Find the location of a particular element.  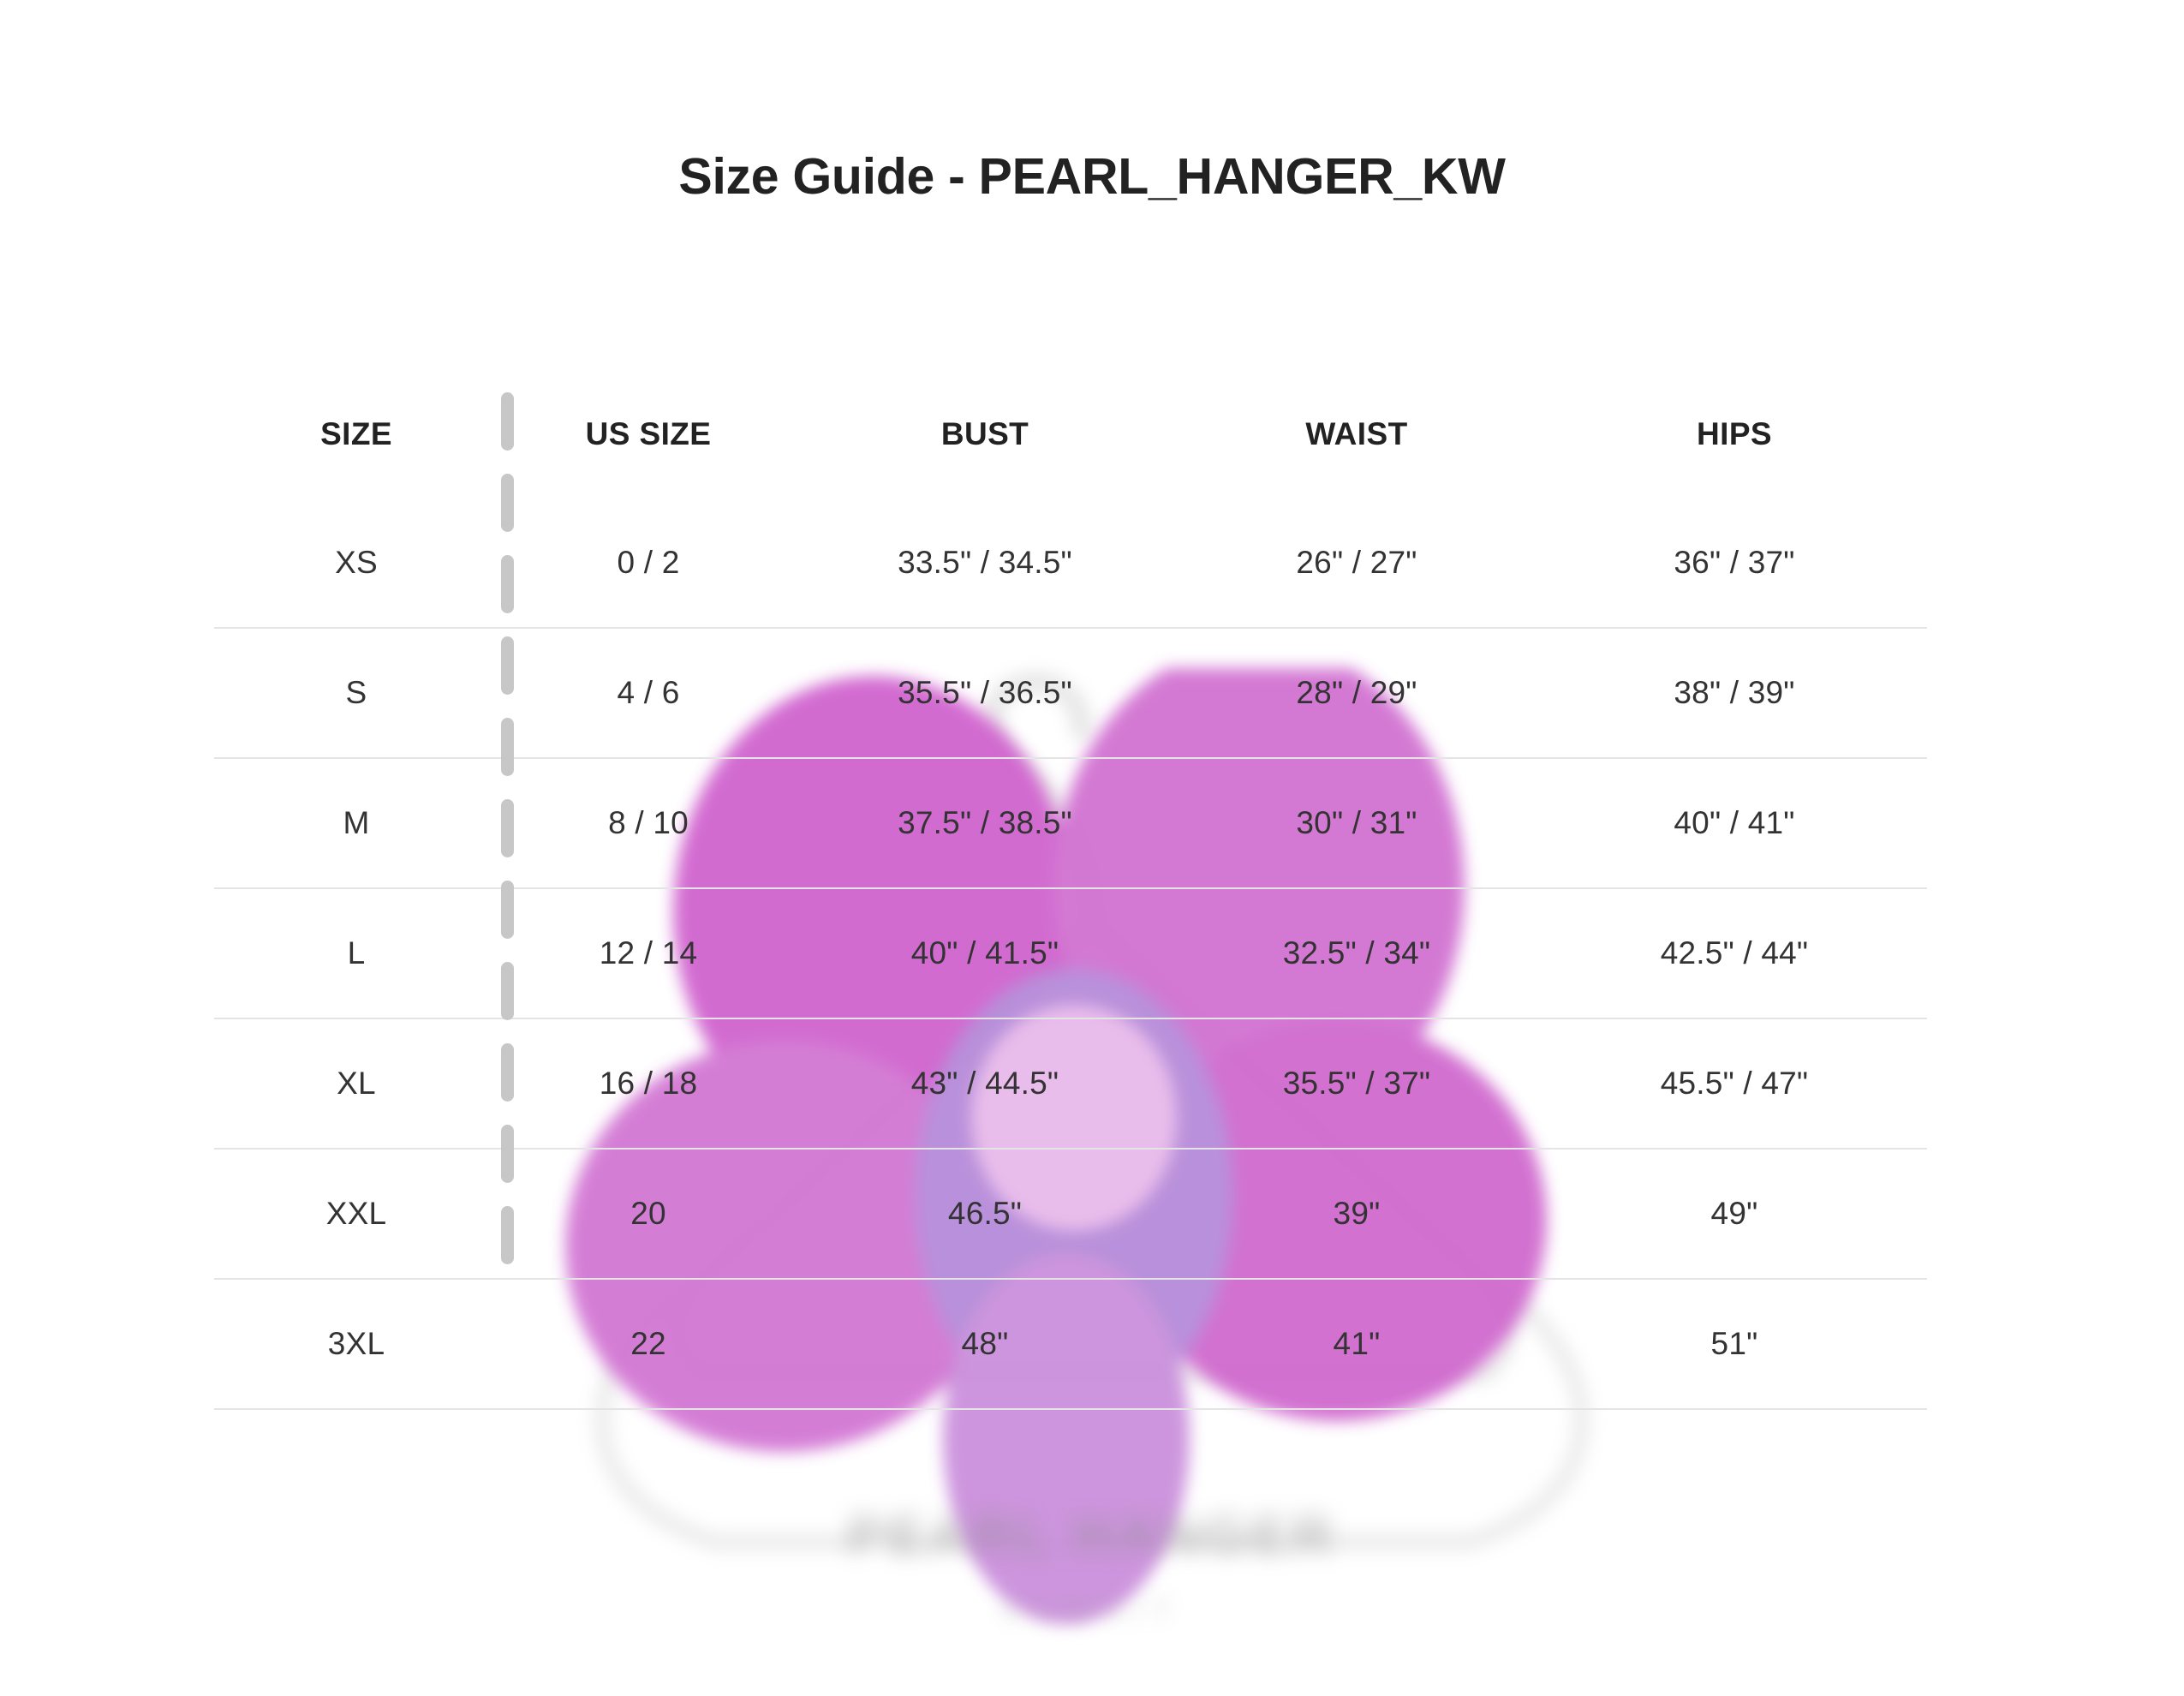

cell-size: XS is located at coordinates (356, 564).